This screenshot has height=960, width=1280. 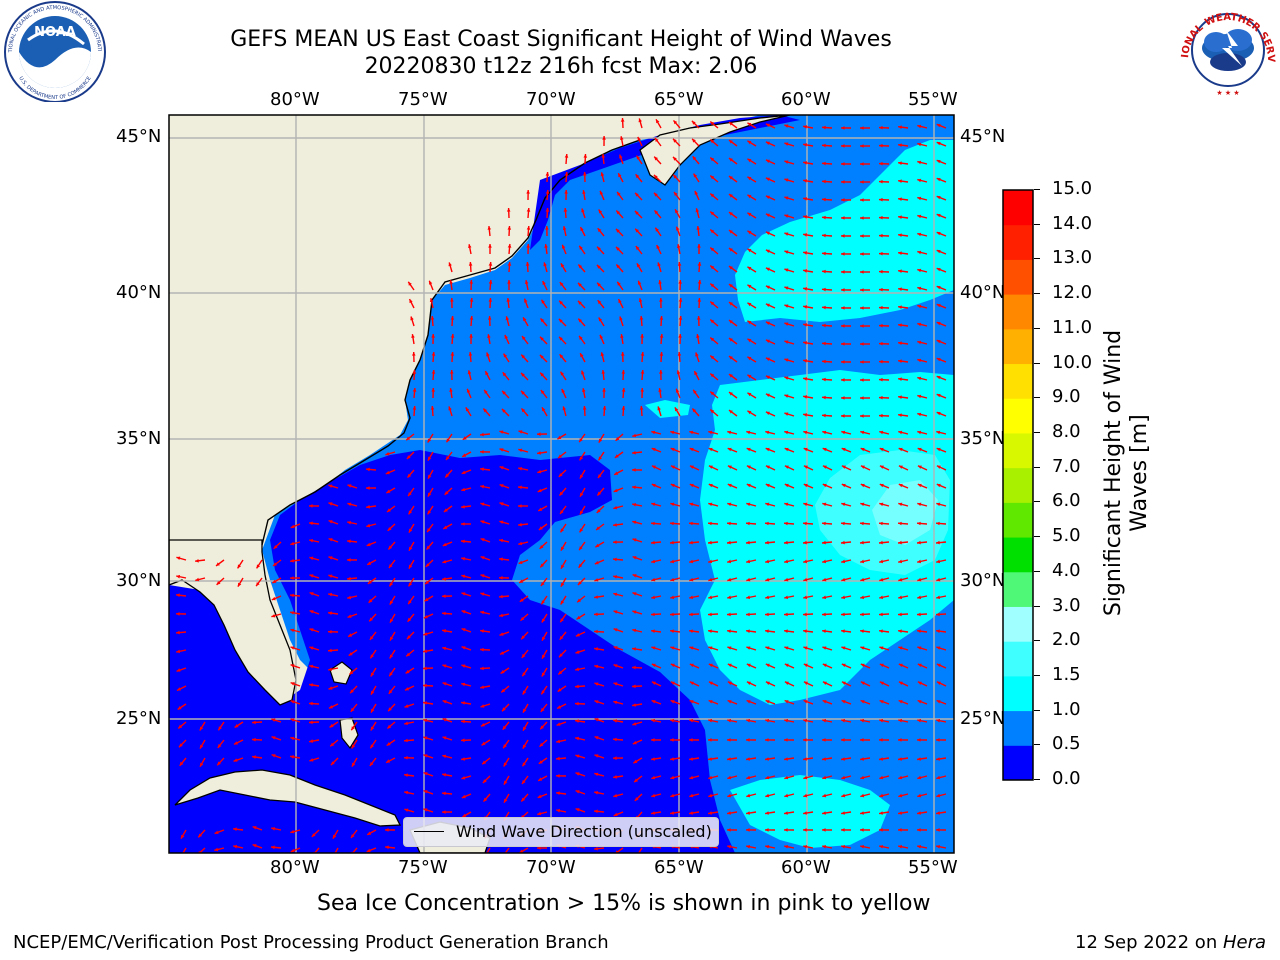 I want to click on colorbar-tick-label: 15.0, so click(x=1072, y=188).